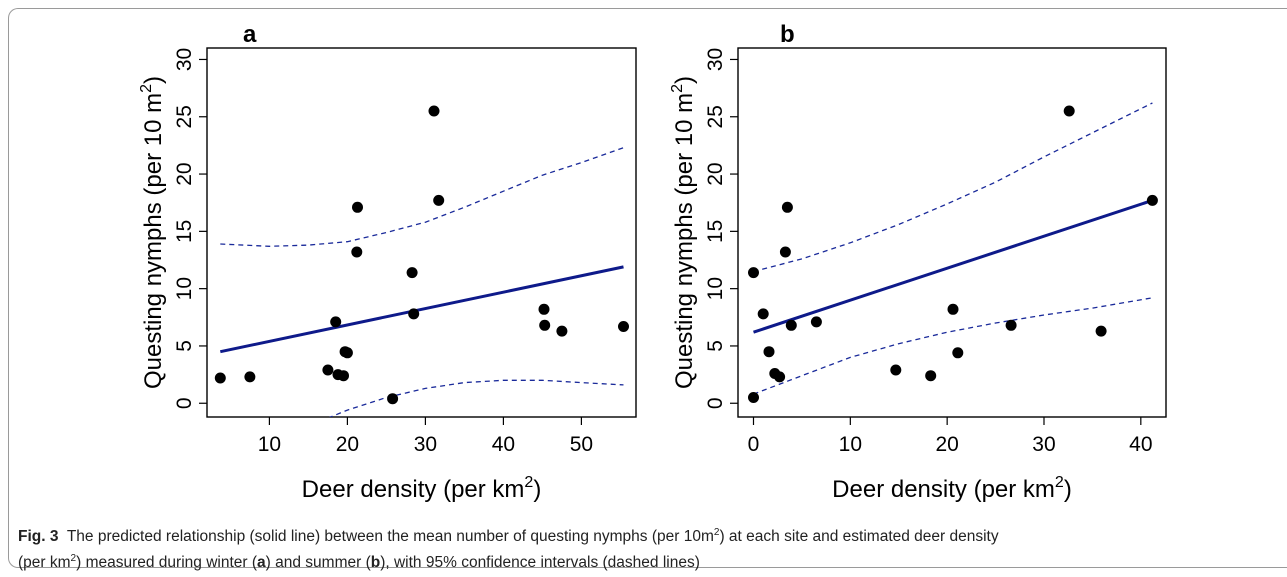  I want to click on caption-fig-label: Fig. 3, so click(38, 537).